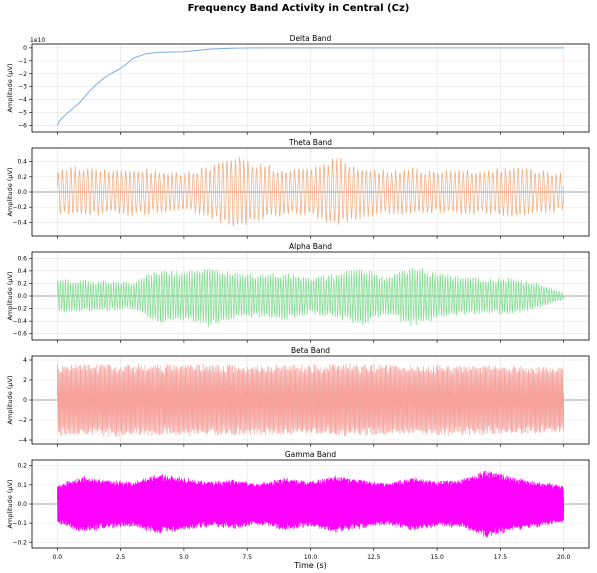  Describe the element at coordinates (501, 557) in the screenshot. I see `x-tick-label: 17.5` at that location.